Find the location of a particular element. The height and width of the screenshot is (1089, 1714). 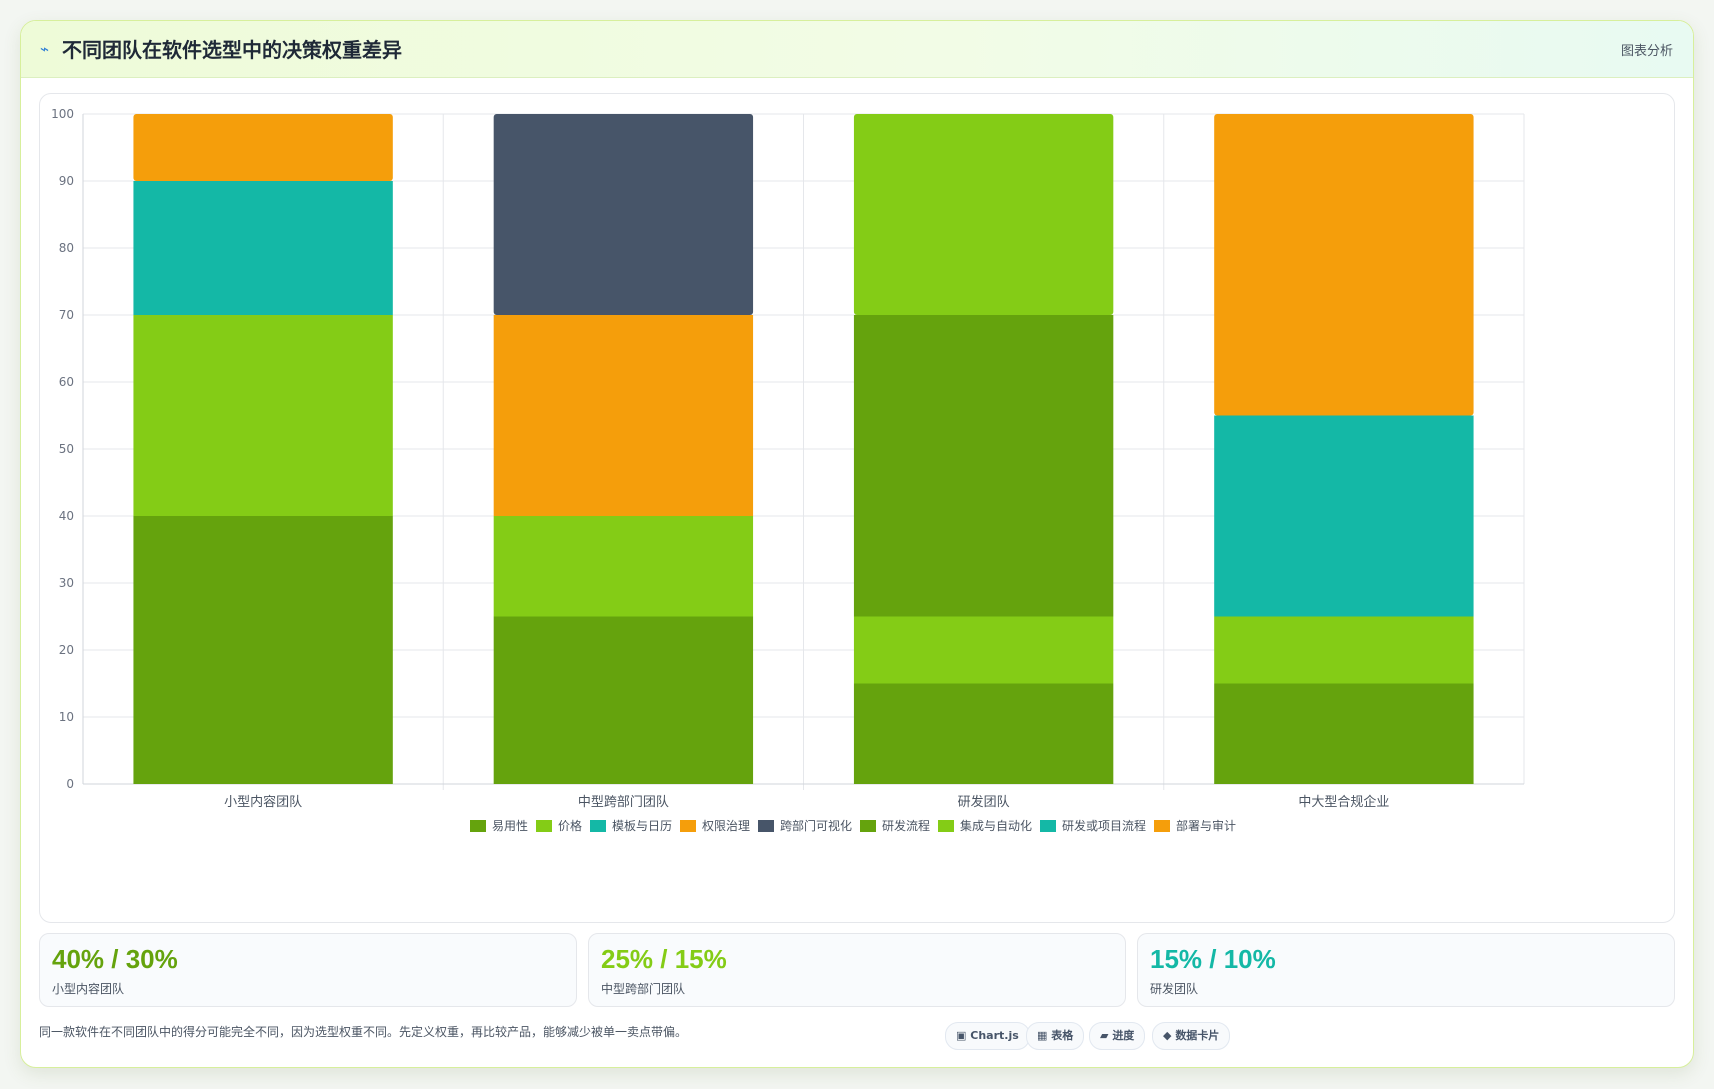

y-tick-label: 40 is located at coordinates (66, 516).